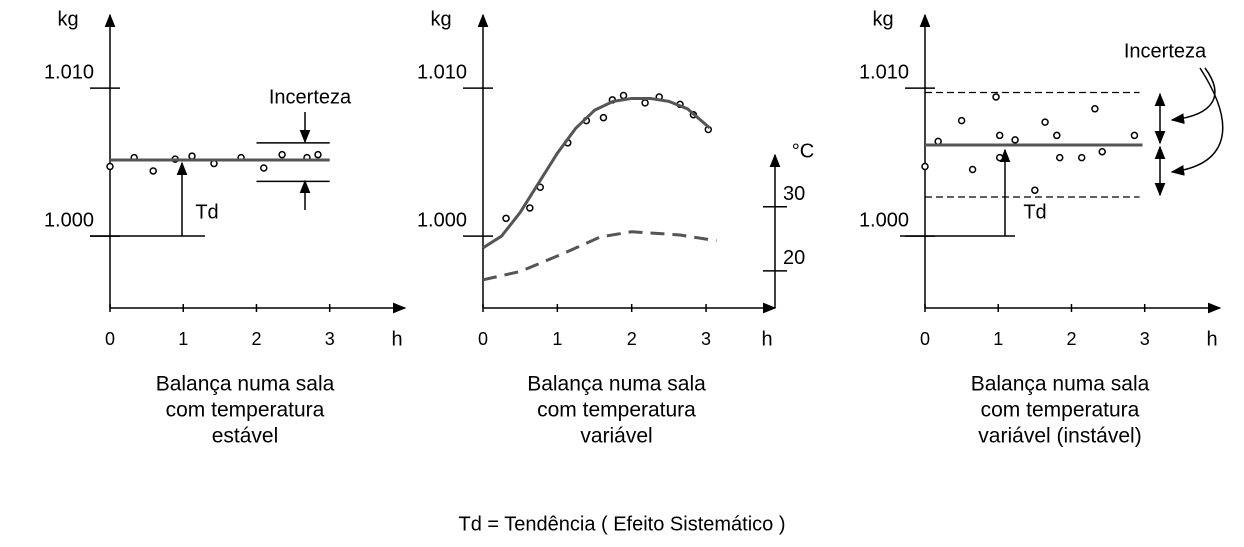 The width and height of the screenshot is (1244, 547). Describe the element at coordinates (616, 436) in the screenshot. I see `caption: variável` at that location.